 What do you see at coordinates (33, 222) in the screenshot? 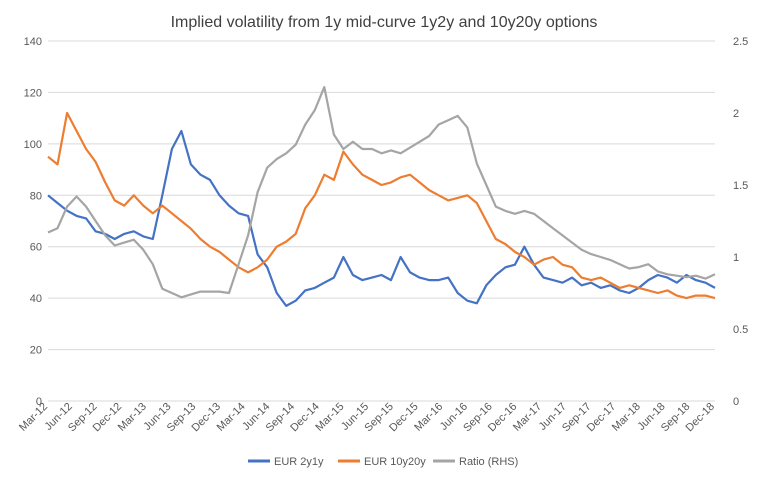
I see `y-axis-left: 0 20 40 60 80 100 120 140` at bounding box center [33, 222].